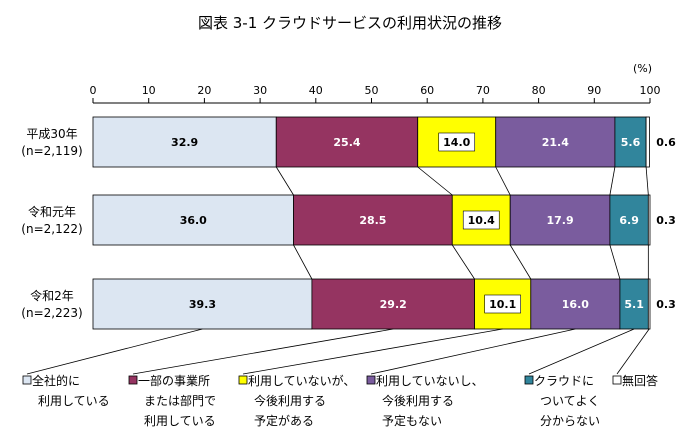 This screenshot has height=442, width=700. I want to click on legend-label: 一部の事業所, so click(174, 380).